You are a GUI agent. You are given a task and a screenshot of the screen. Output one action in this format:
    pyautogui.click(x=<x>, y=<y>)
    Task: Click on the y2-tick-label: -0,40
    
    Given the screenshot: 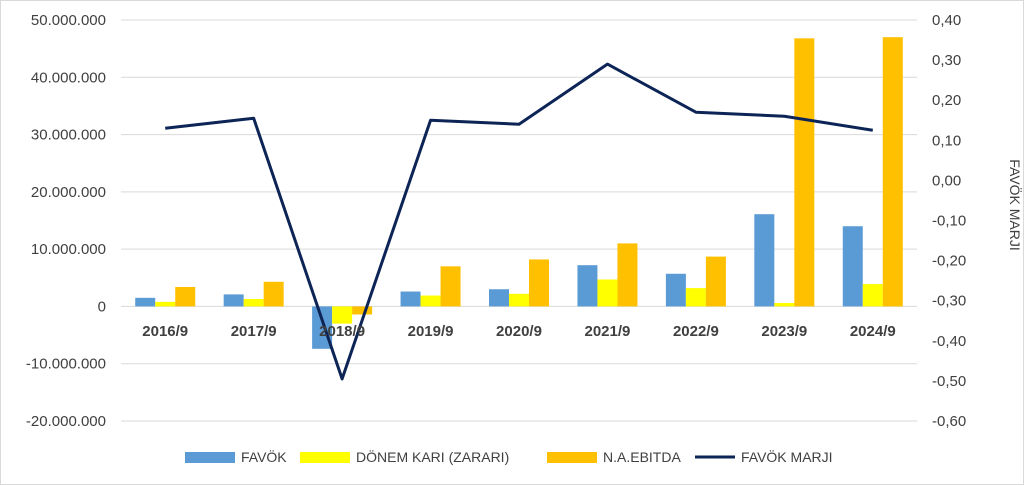 What is the action you would take?
    pyautogui.click(x=949, y=341)
    